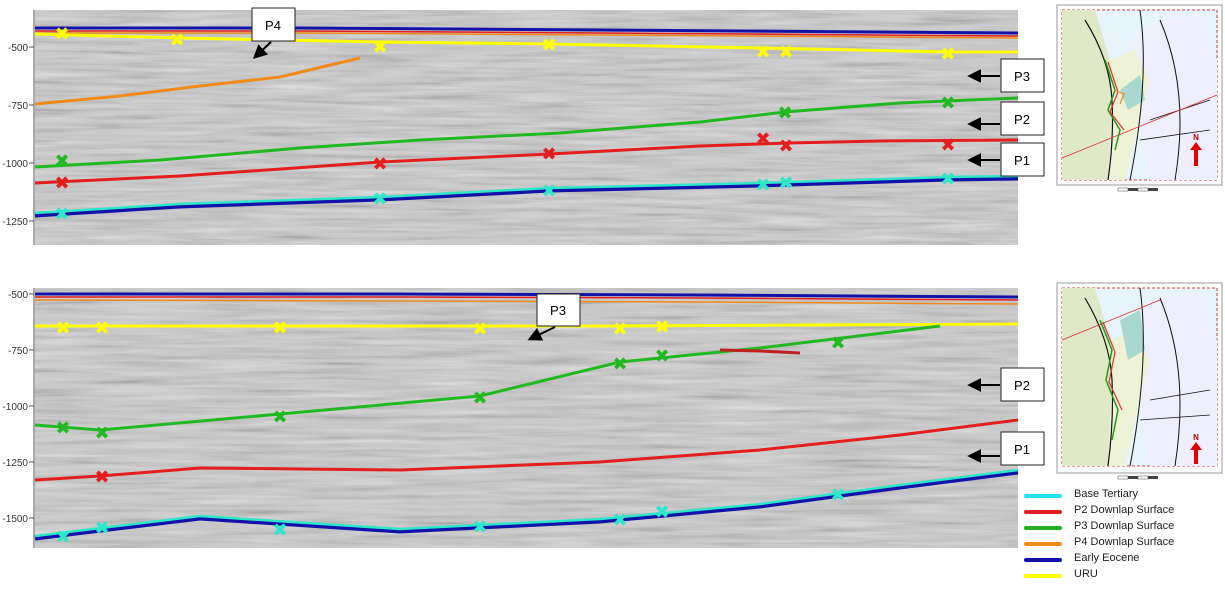 This screenshot has width=1225, height=595. I want to click on legend-label: P2 Downlap Surface, so click(1124, 510).